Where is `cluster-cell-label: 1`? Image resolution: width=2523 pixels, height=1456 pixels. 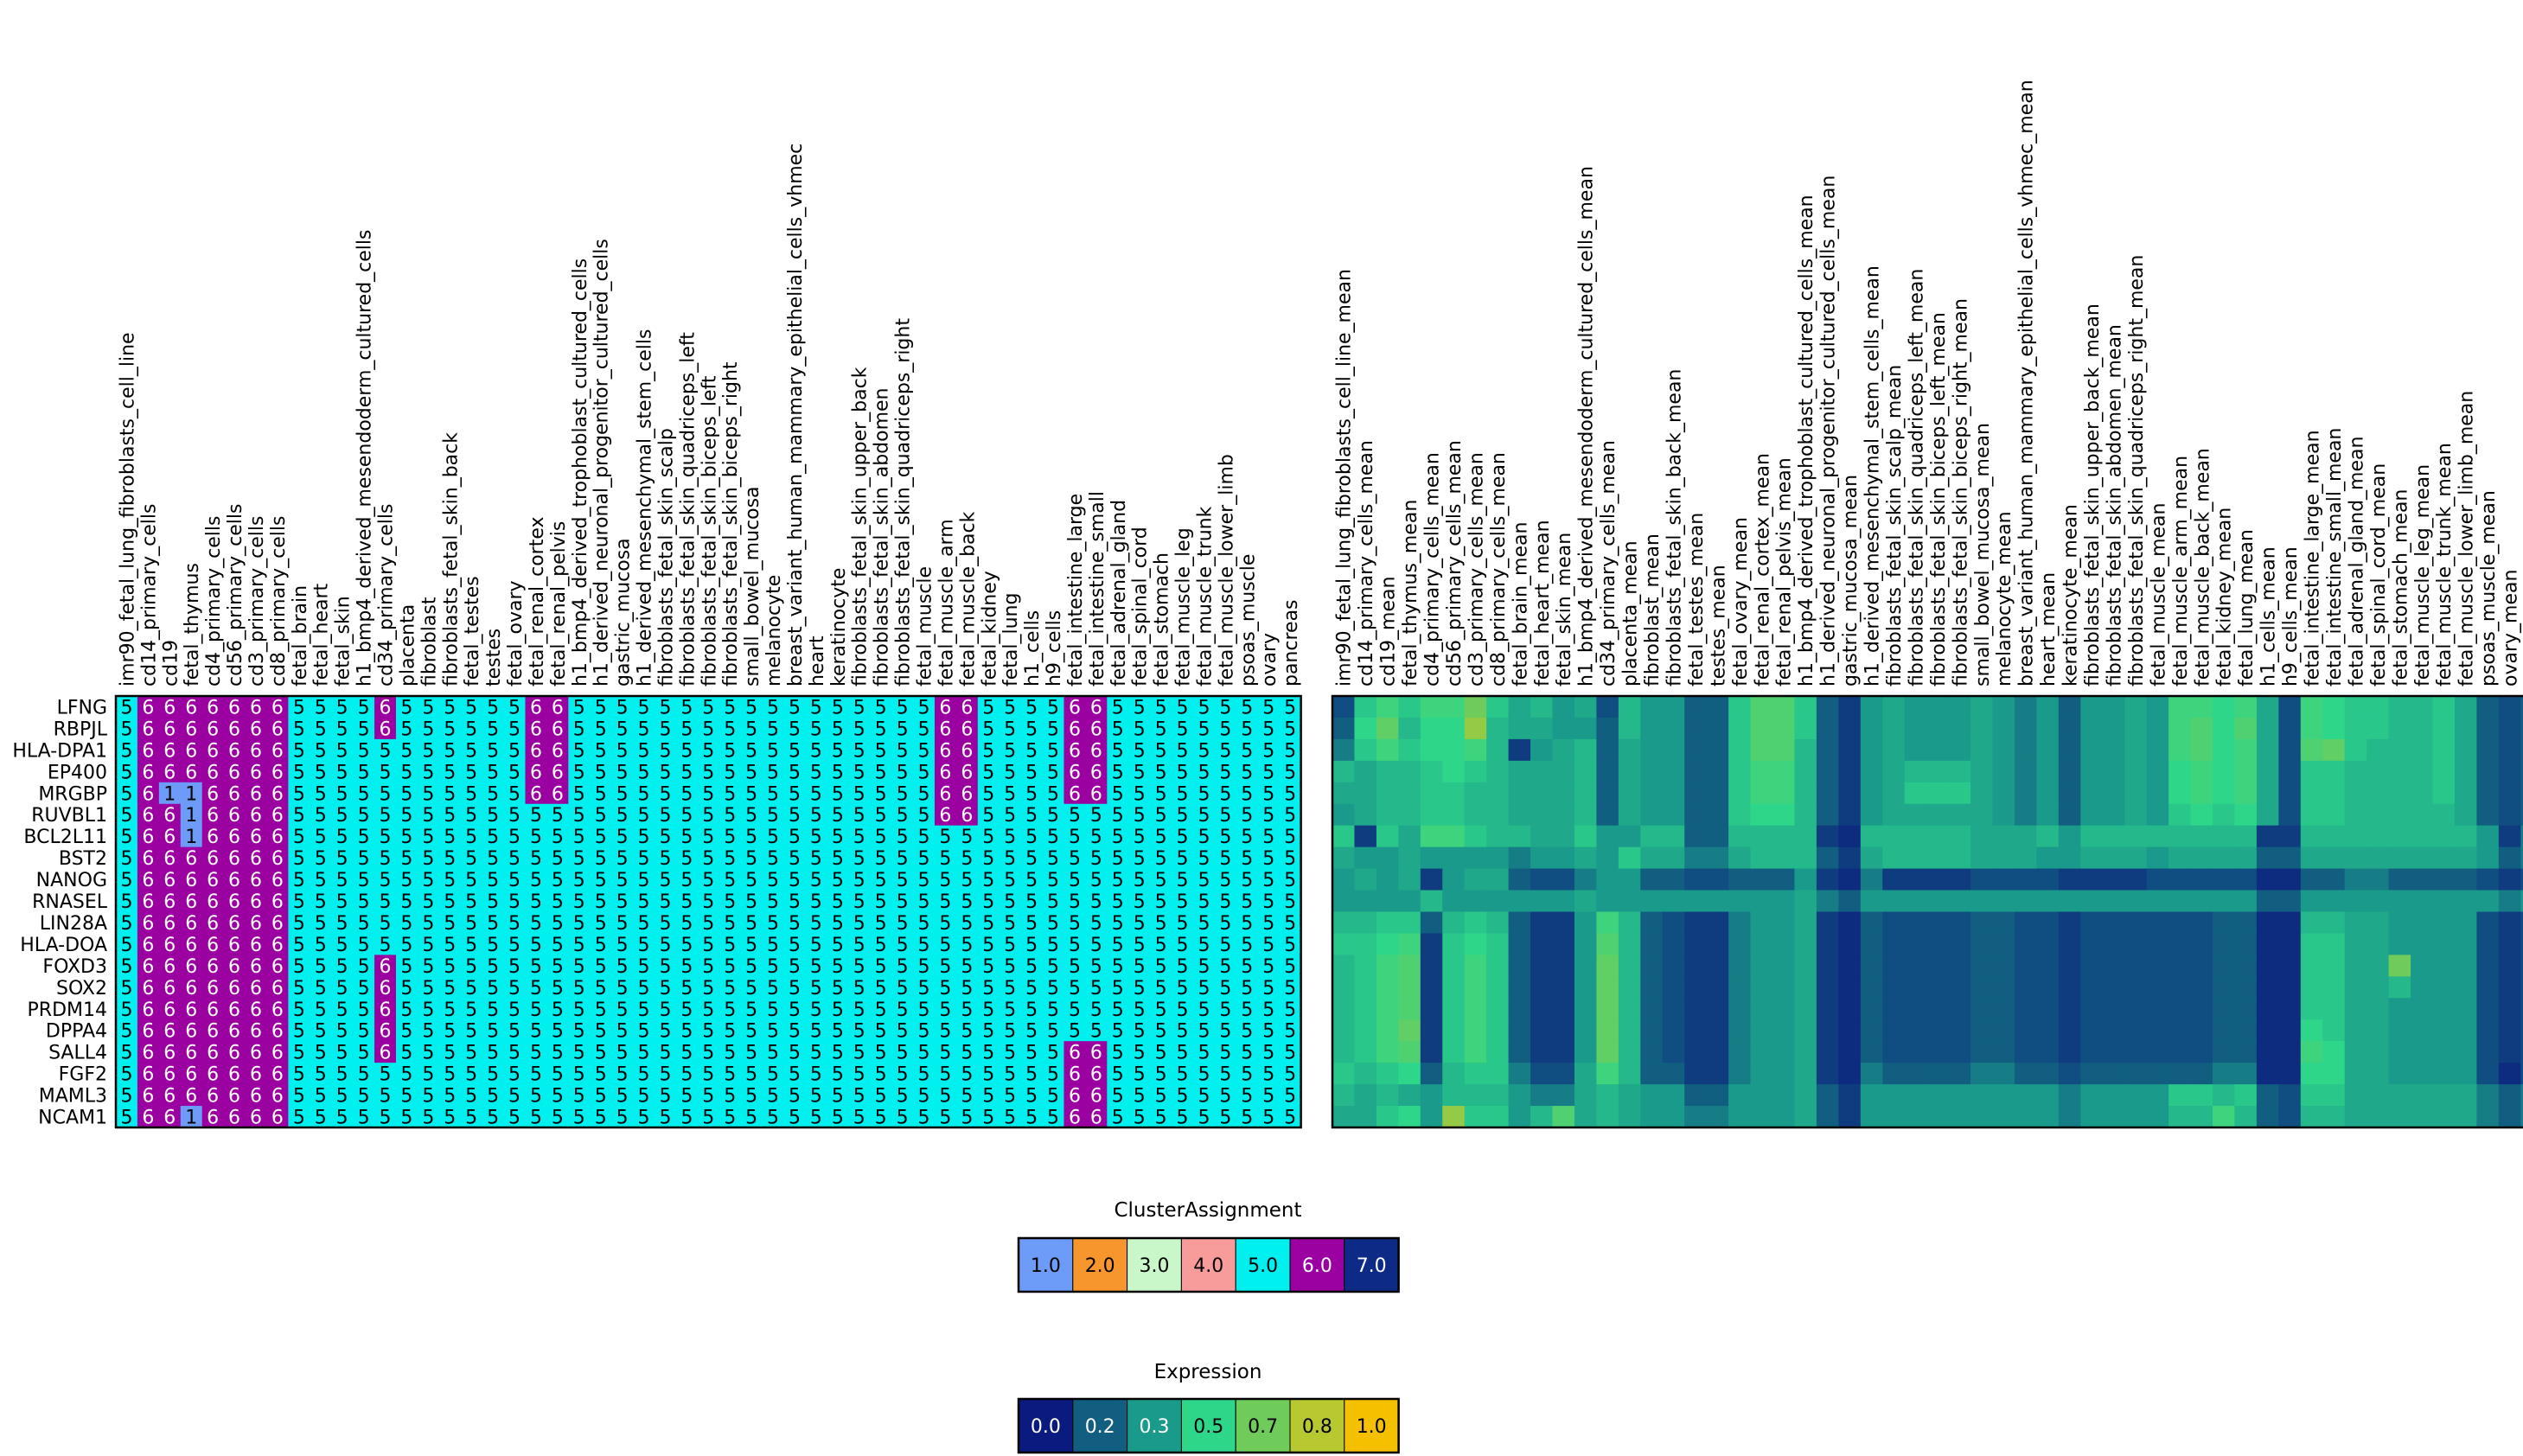
cluster-cell-label: 1 is located at coordinates (191, 838).